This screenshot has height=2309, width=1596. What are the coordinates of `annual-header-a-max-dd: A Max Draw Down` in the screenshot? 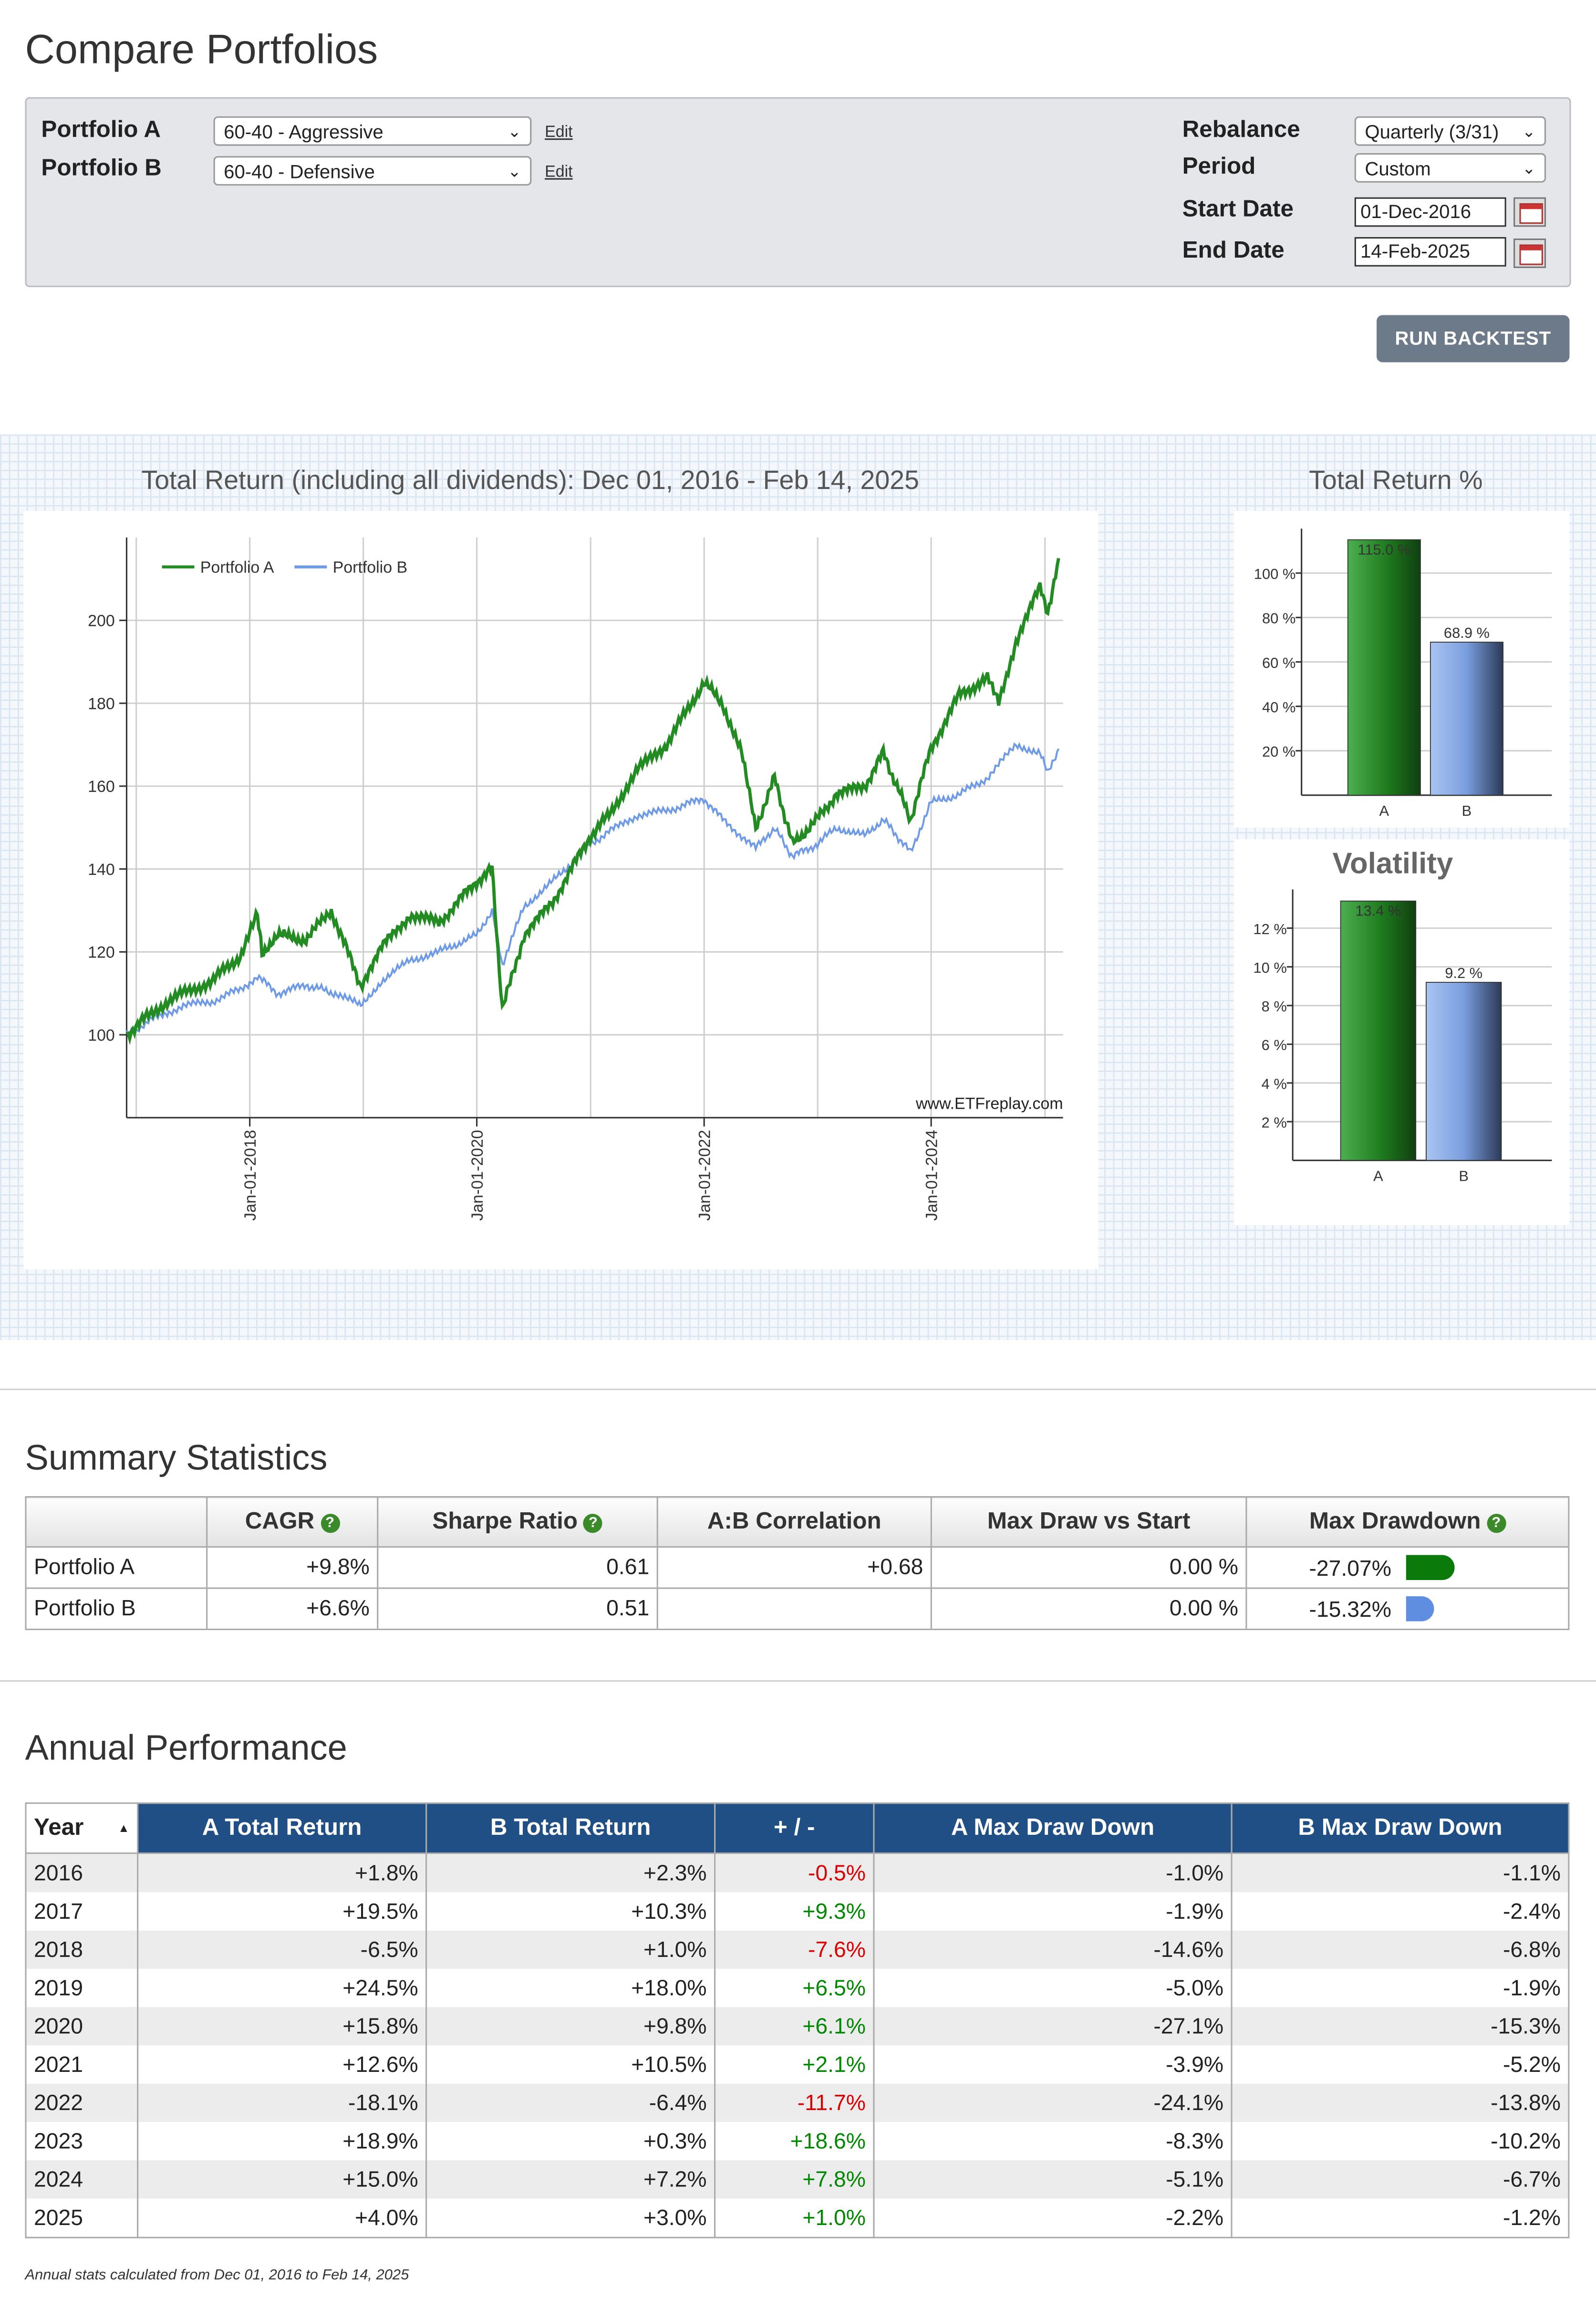 It's located at (1053, 1828).